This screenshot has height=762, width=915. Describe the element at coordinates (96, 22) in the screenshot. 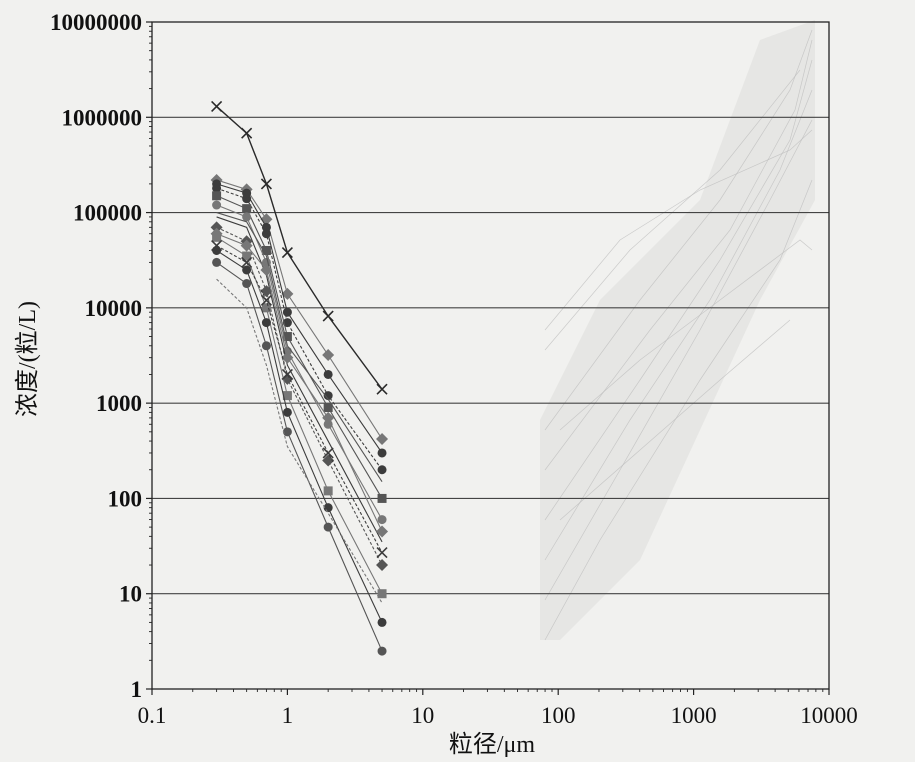

I see `y-tick-label: 10000000` at that location.